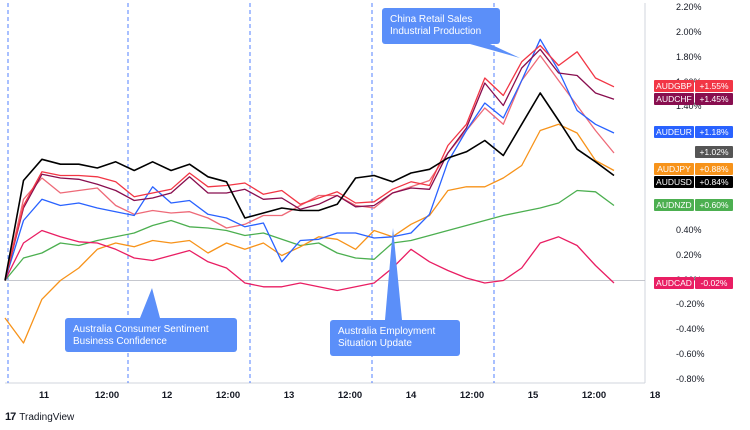 This screenshot has width=750, height=430. I want to click on y-tick-label: -0.40%, so click(690, 329).